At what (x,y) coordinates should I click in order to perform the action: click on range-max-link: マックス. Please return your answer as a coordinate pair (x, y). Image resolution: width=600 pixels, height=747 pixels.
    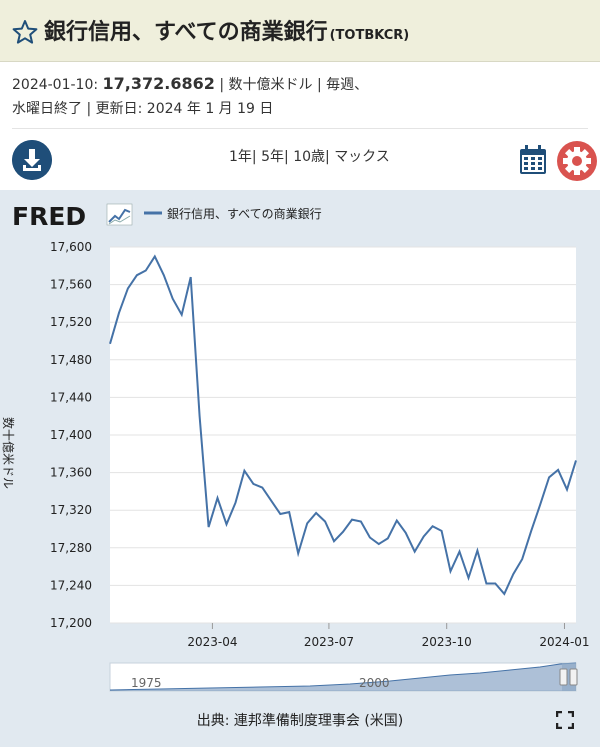
    Looking at the image, I should click on (362, 157).